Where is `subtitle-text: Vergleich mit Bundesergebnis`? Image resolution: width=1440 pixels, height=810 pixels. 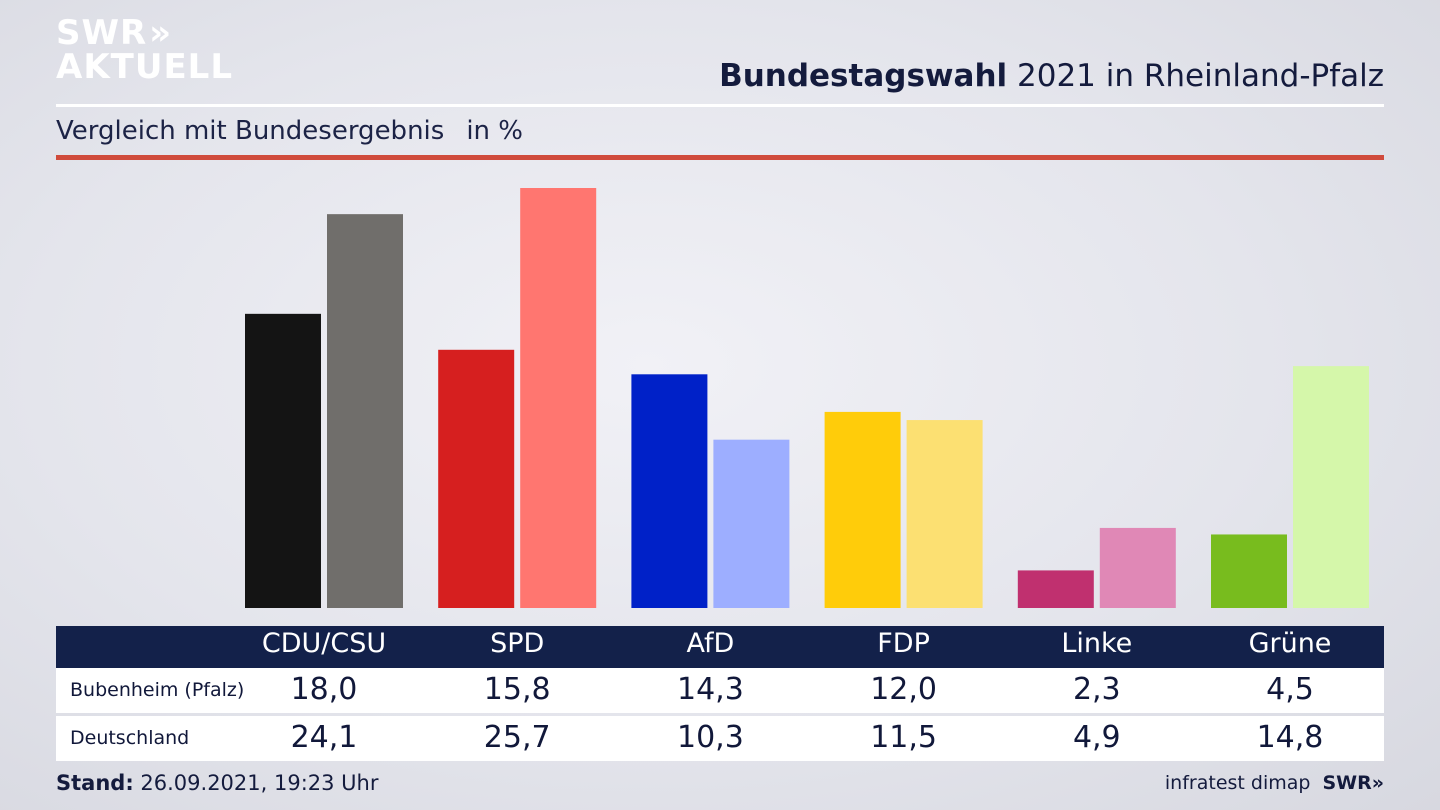
subtitle-text: Vergleich mit Bundesergebnis is located at coordinates (250, 131).